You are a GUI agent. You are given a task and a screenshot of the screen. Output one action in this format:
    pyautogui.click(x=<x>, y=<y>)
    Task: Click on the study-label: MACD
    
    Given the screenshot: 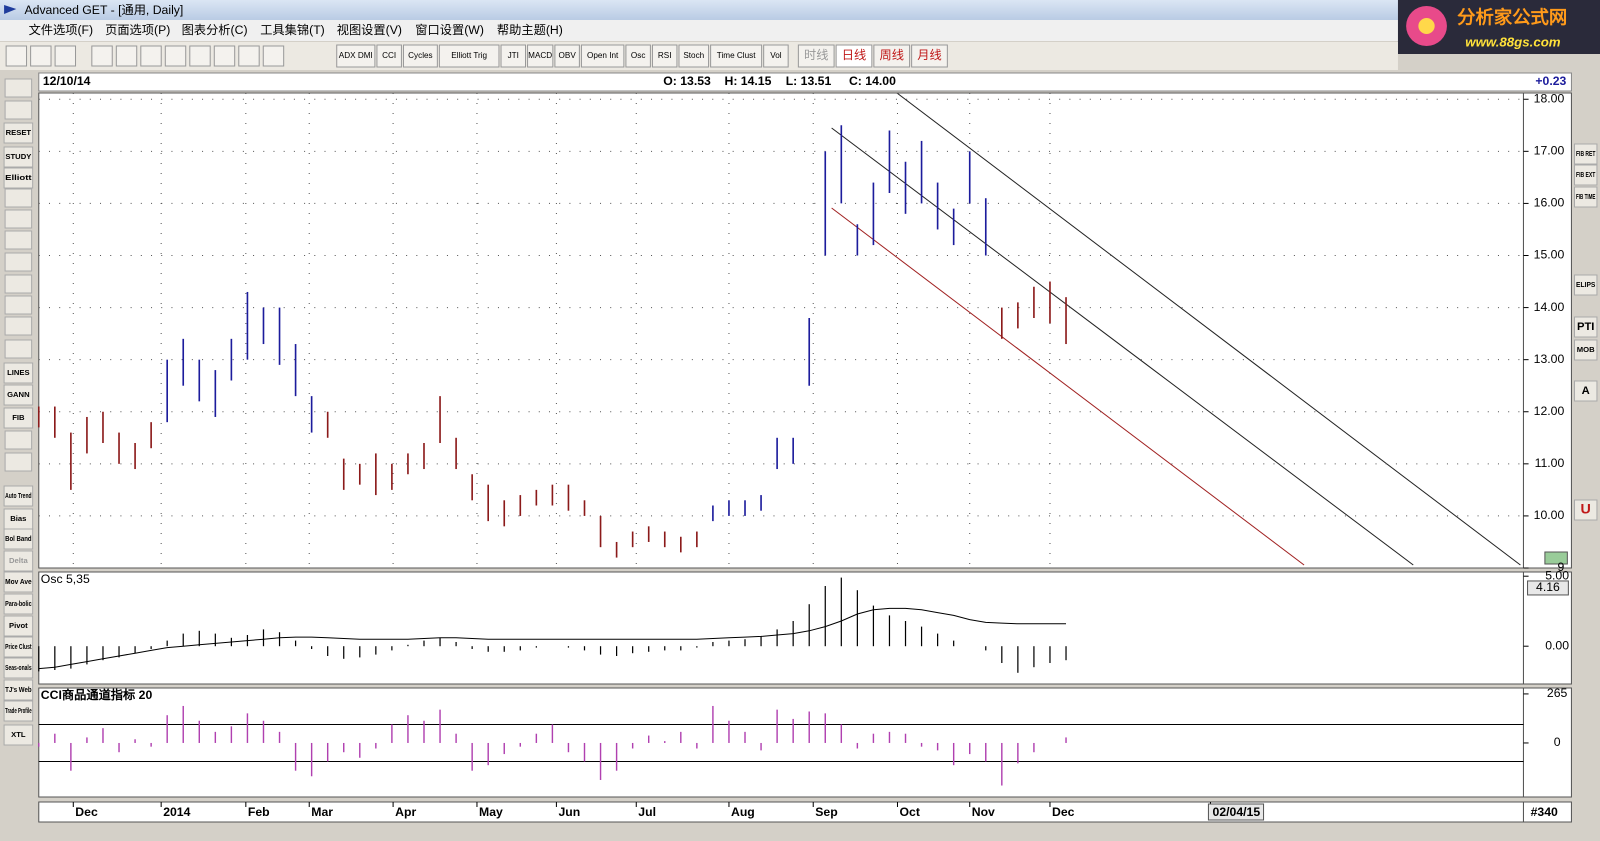 What is the action you would take?
    pyautogui.click(x=540, y=55)
    